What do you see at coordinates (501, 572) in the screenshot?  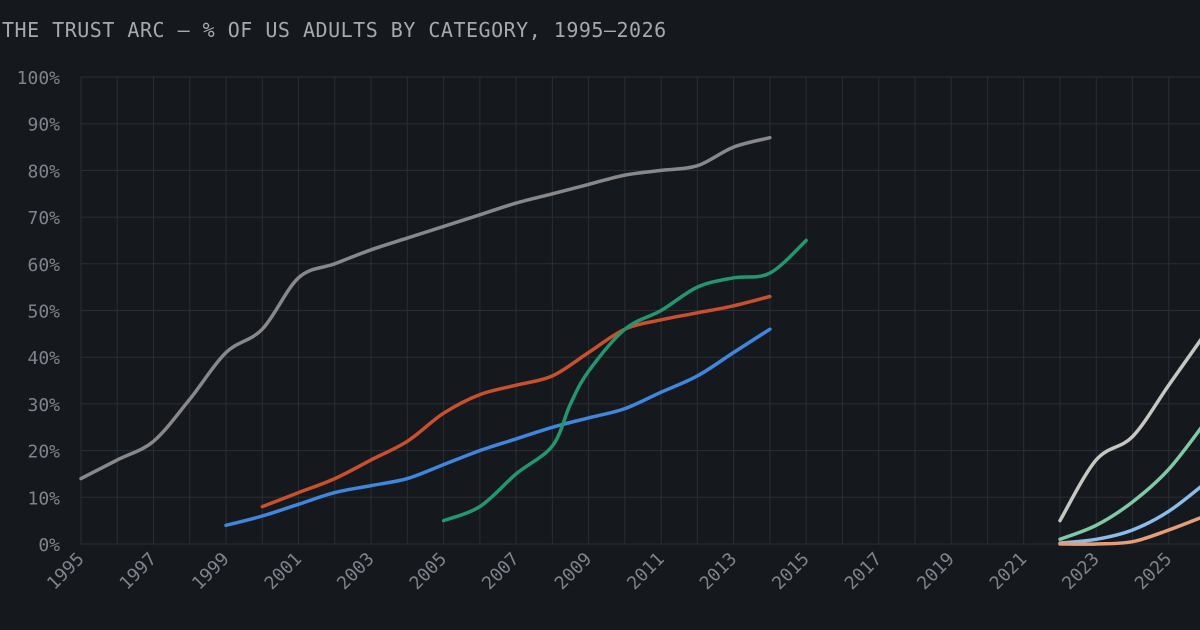 I see `x-tick-label: 2007` at bounding box center [501, 572].